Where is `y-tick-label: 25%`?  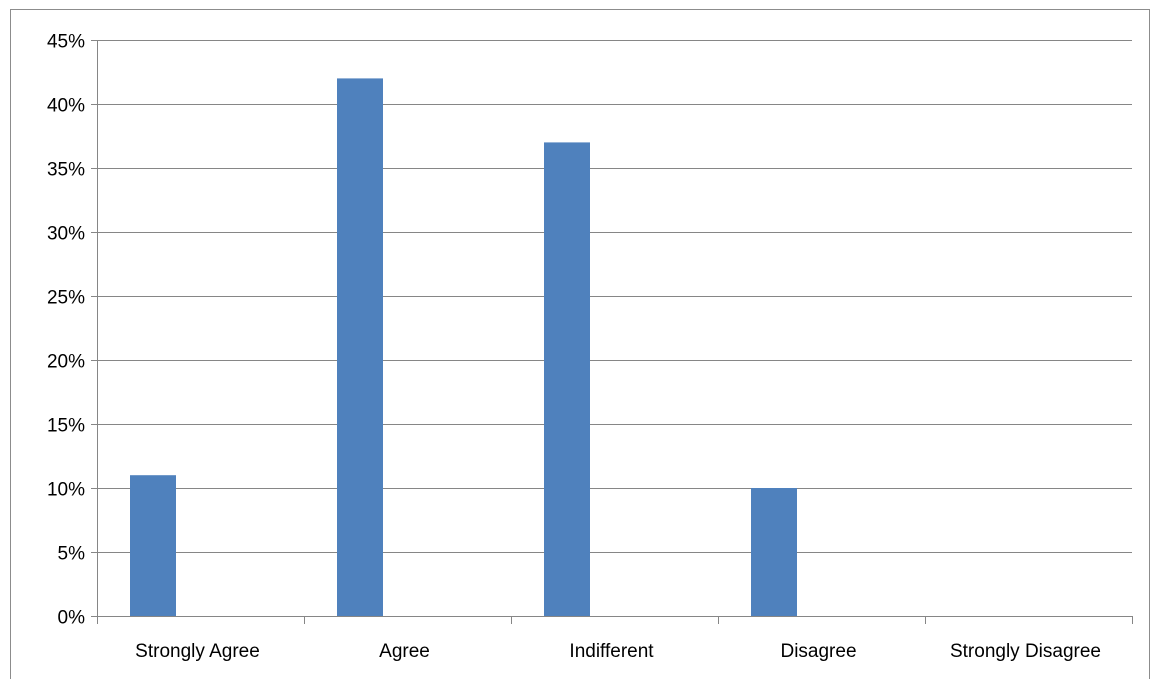
y-tick-label: 25% is located at coordinates (66, 298).